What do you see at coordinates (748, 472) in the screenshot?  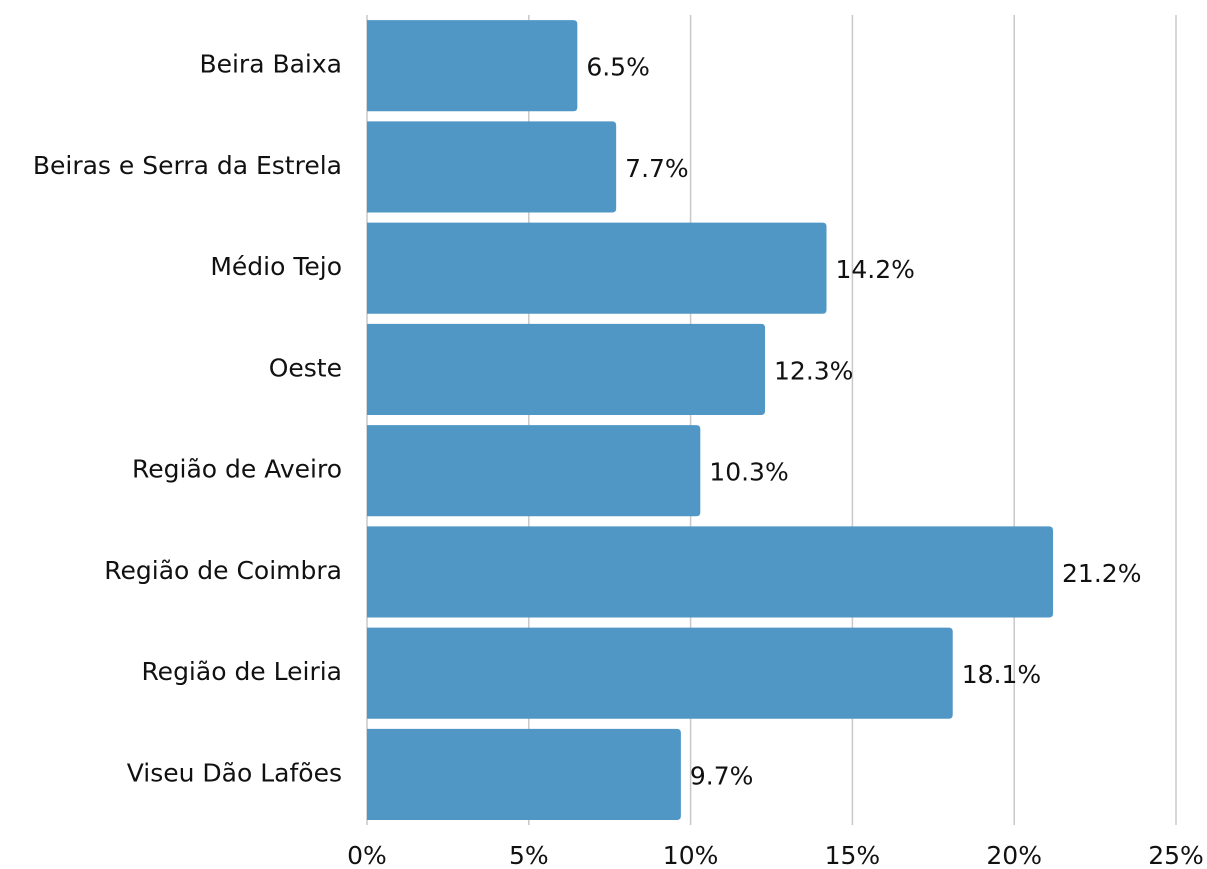 I see `value-label: 10.3%` at bounding box center [748, 472].